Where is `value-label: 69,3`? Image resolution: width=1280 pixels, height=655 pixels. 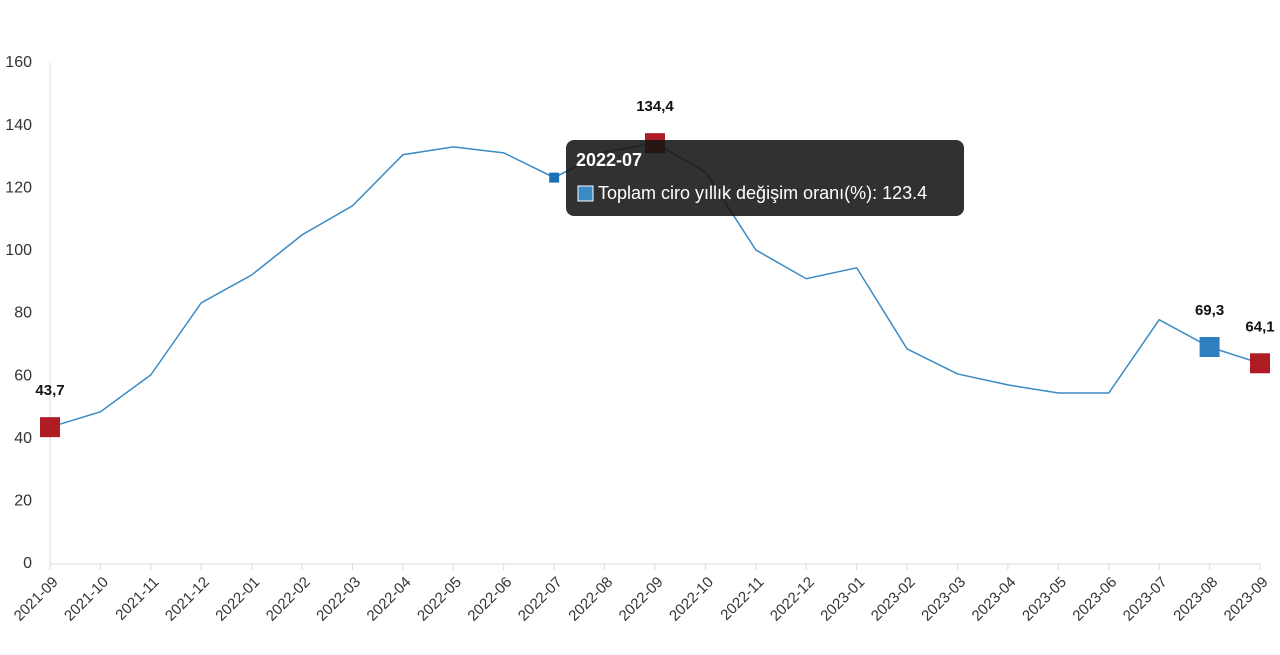
value-label: 69,3 is located at coordinates (1209, 310).